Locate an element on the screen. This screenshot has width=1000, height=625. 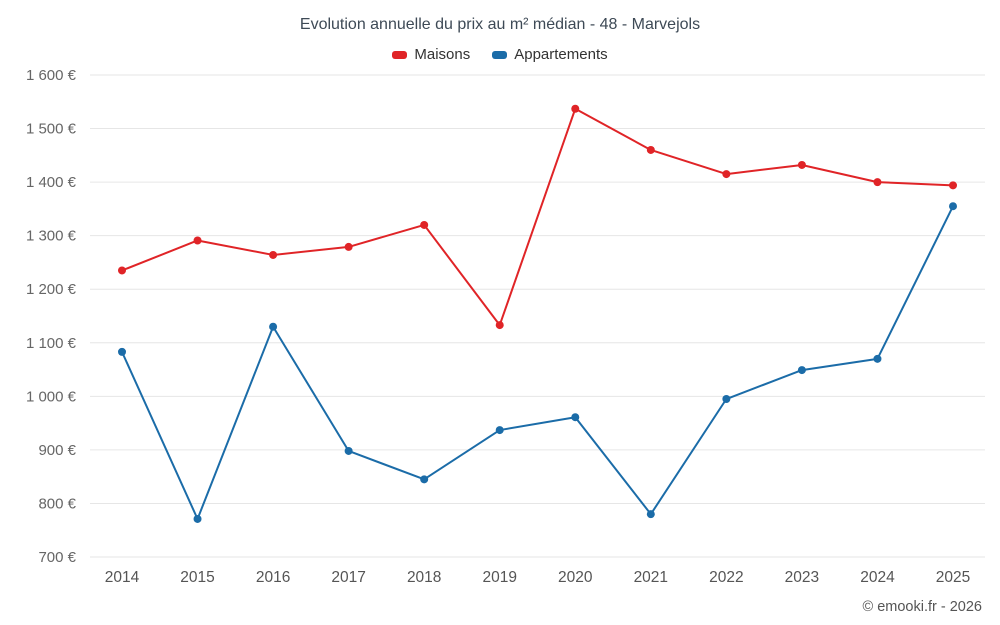
legend-item-maisons: Maisons is located at coordinates (431, 54).